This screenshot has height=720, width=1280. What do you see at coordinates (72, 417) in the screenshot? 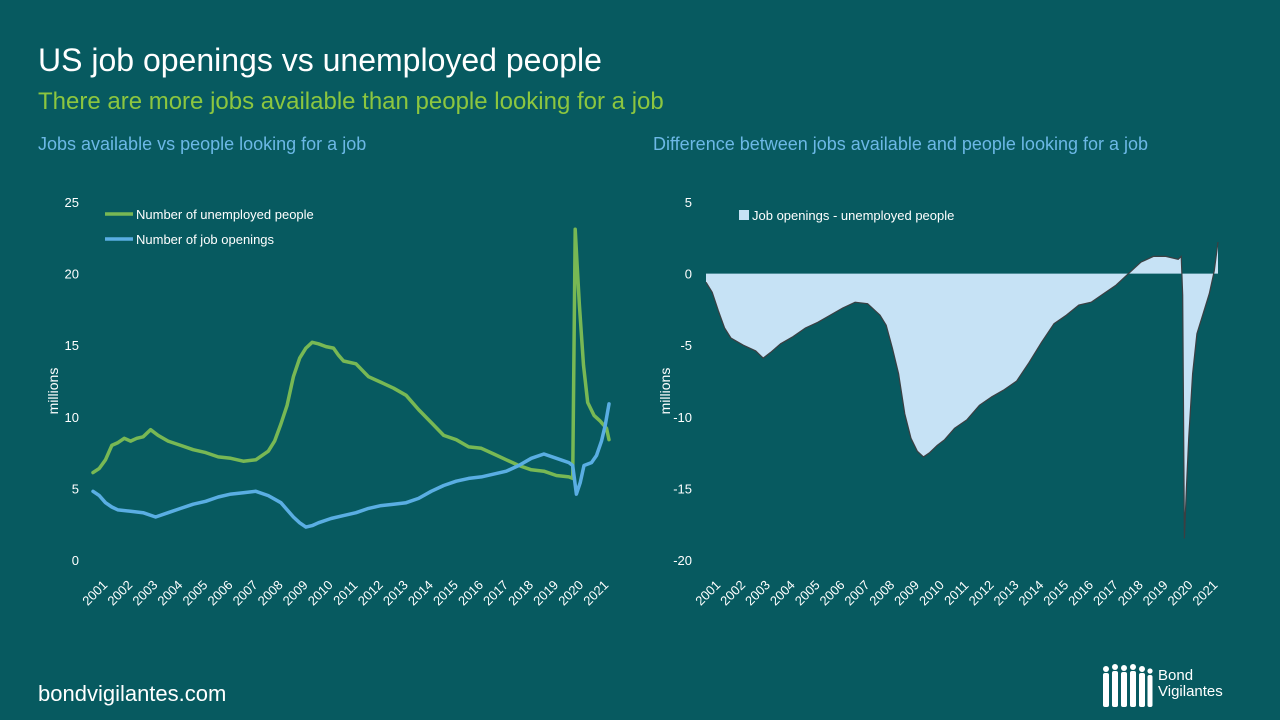
I see `y-tick-label: 10` at bounding box center [72, 417].